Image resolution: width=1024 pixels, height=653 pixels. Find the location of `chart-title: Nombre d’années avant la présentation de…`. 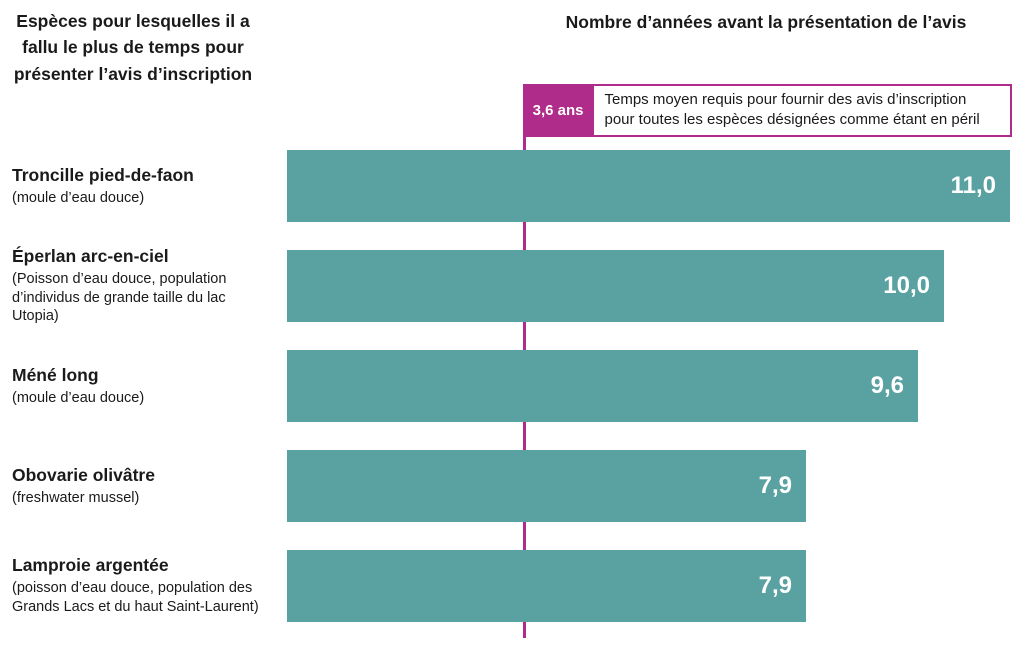

chart-title: Nombre d’années avant la présentation de… is located at coordinates (766, 22).